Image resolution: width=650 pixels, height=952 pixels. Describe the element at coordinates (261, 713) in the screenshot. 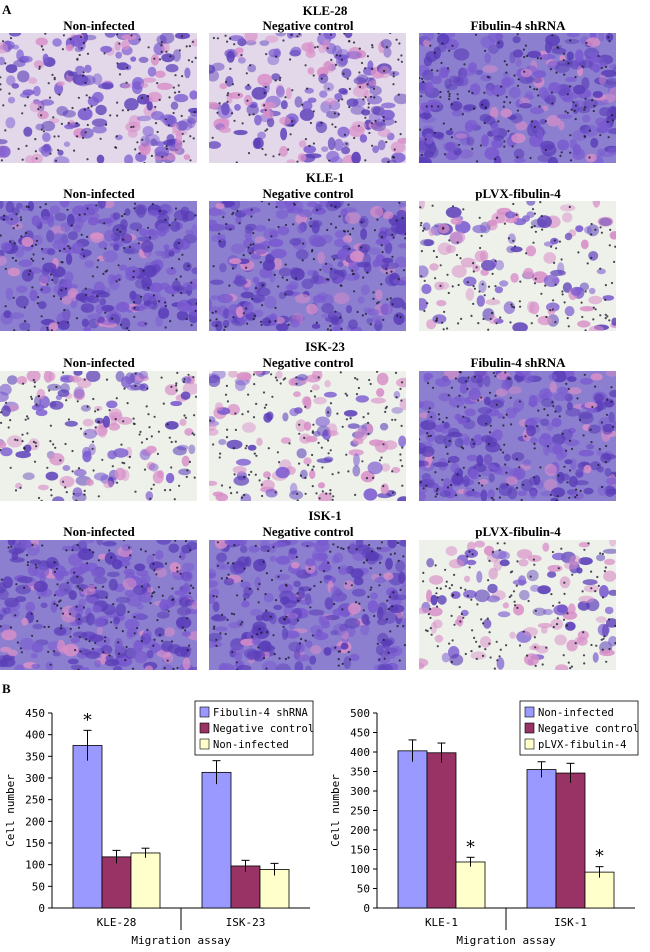

I see `legend-label: Fibulin-4 shRNA` at that location.